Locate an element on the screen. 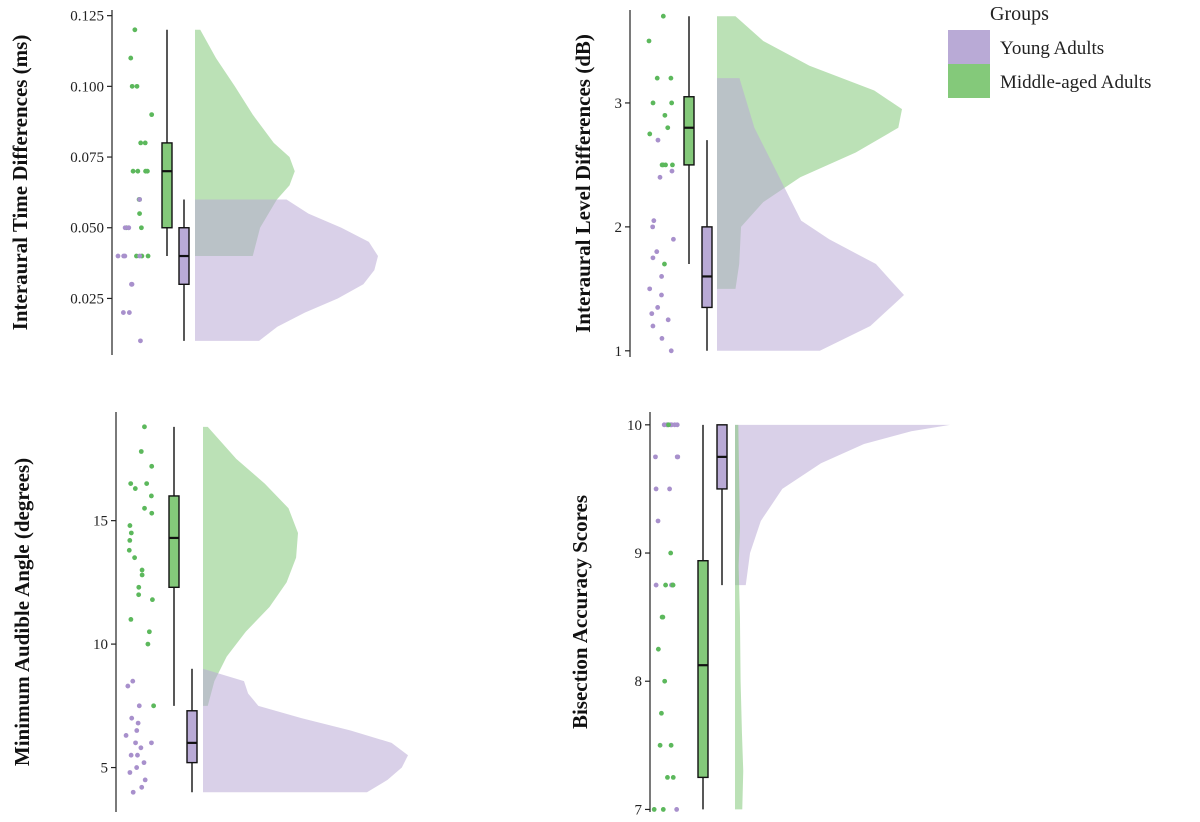 The image size is (1200, 822). legend-title: Groups is located at coordinates (1019, 14).